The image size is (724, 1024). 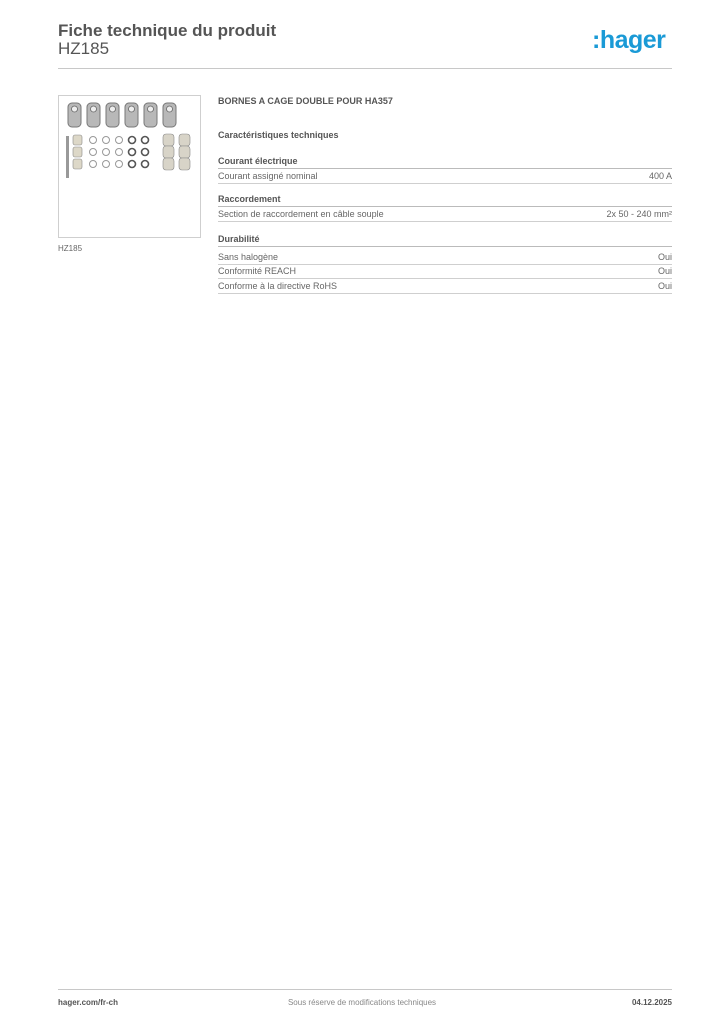 What do you see at coordinates (445, 271) in the screenshot?
I see `spec-row: Conformité REACH Oui` at bounding box center [445, 271].